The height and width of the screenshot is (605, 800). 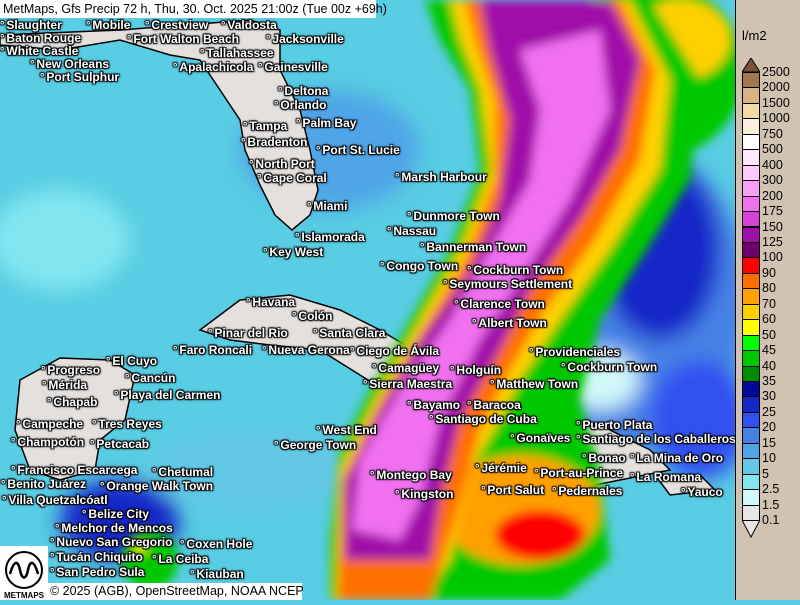 I want to click on legend-label: 0.1, so click(x=771, y=520).